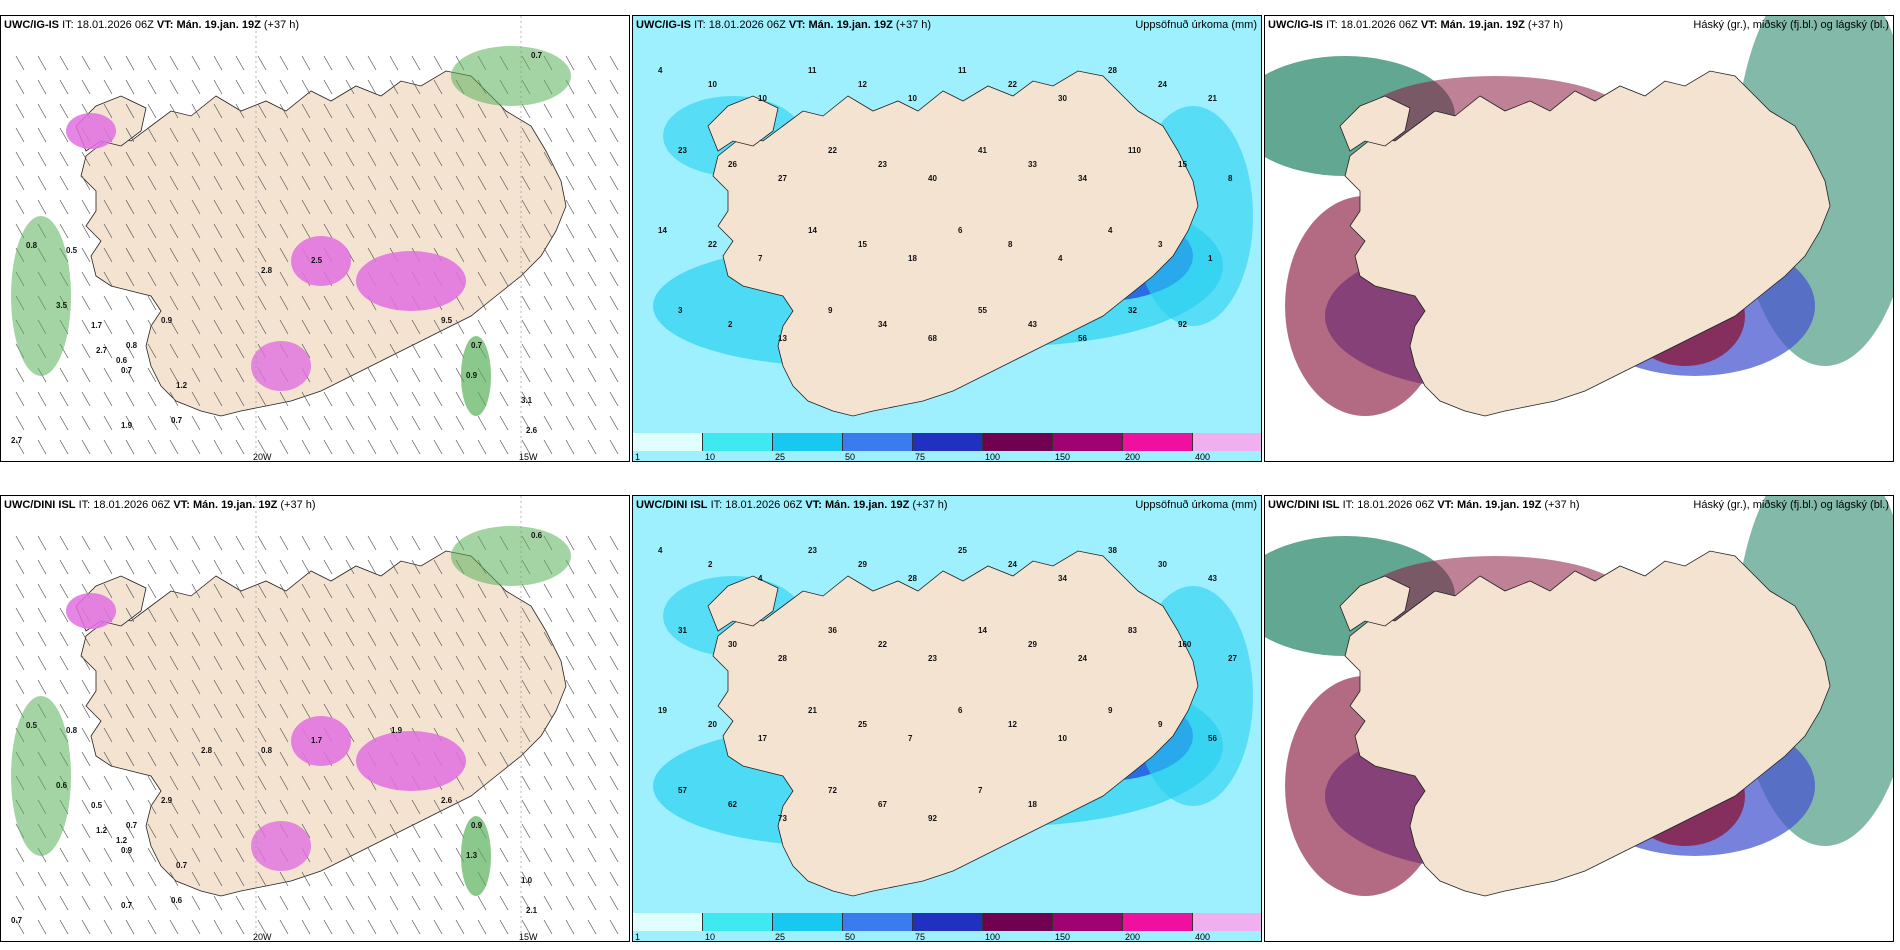  I want to click on precip-value-label: 0.9, so click(127, 850).